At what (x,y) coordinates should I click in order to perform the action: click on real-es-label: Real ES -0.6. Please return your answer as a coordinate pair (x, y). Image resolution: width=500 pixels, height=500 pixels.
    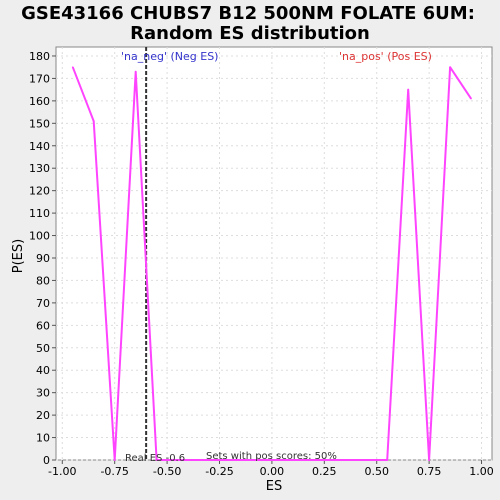
    Looking at the image, I should click on (155, 458).